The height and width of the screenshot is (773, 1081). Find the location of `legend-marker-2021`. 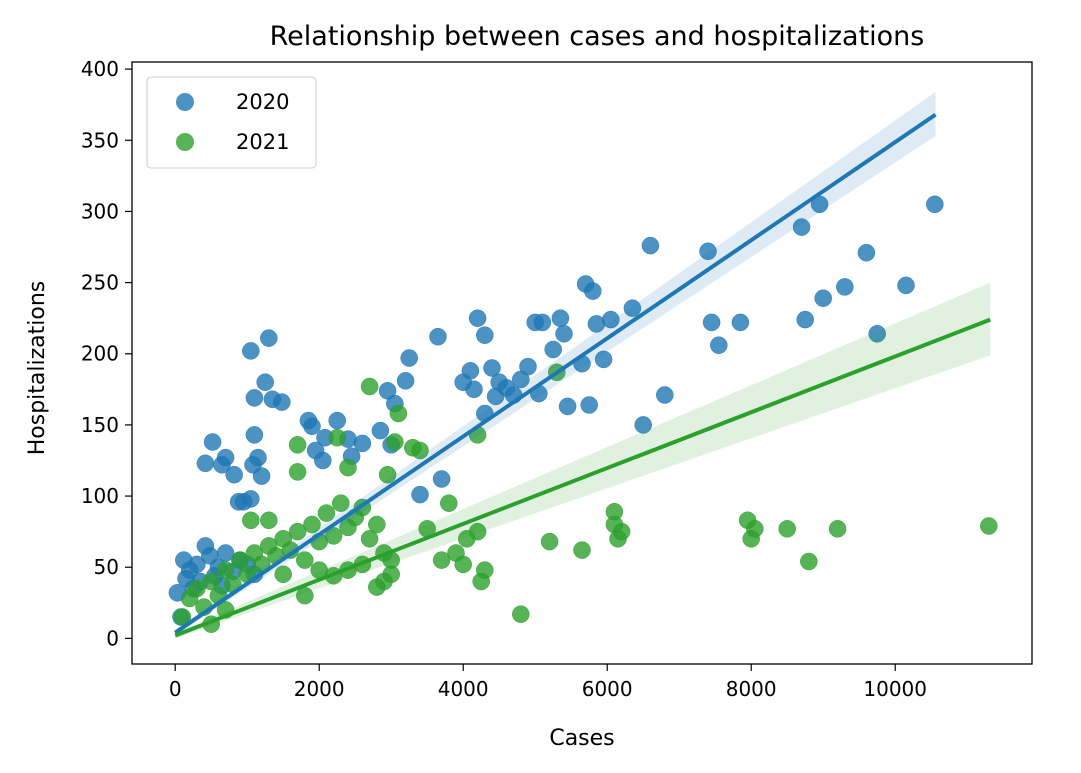

legend-marker-2021 is located at coordinates (185, 142).